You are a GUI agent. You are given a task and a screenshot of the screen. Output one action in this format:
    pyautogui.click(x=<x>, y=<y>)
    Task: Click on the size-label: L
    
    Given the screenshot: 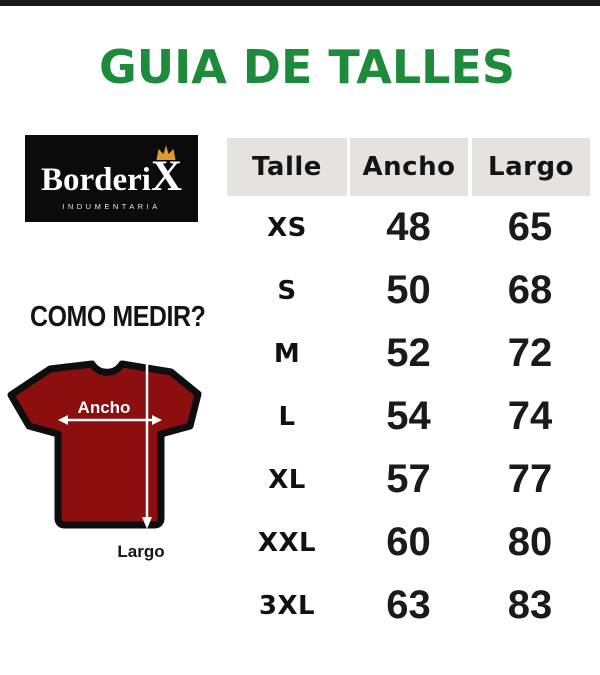 What is the action you would take?
    pyautogui.click(x=287, y=416)
    